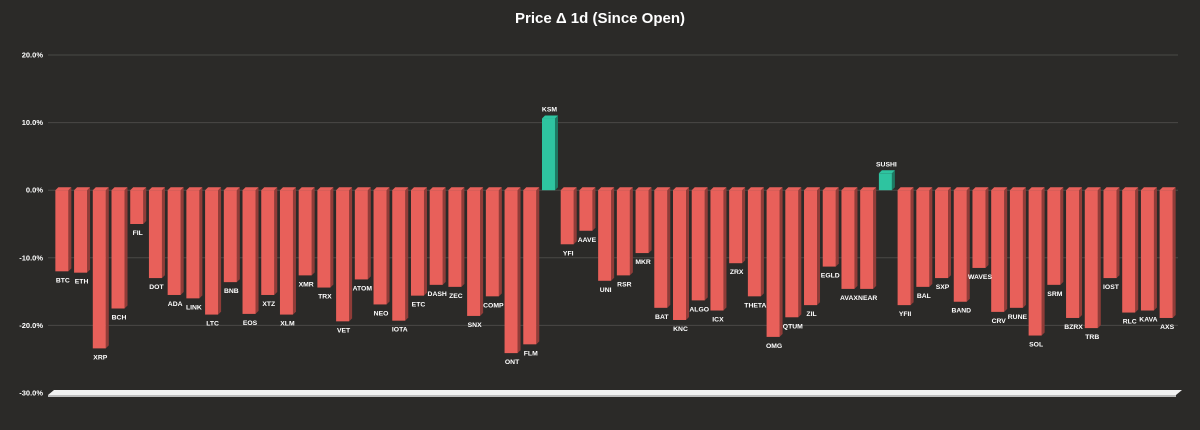 The image size is (1200, 430). Describe the element at coordinates (511, 272) in the screenshot. I see `bar-ont` at that location.